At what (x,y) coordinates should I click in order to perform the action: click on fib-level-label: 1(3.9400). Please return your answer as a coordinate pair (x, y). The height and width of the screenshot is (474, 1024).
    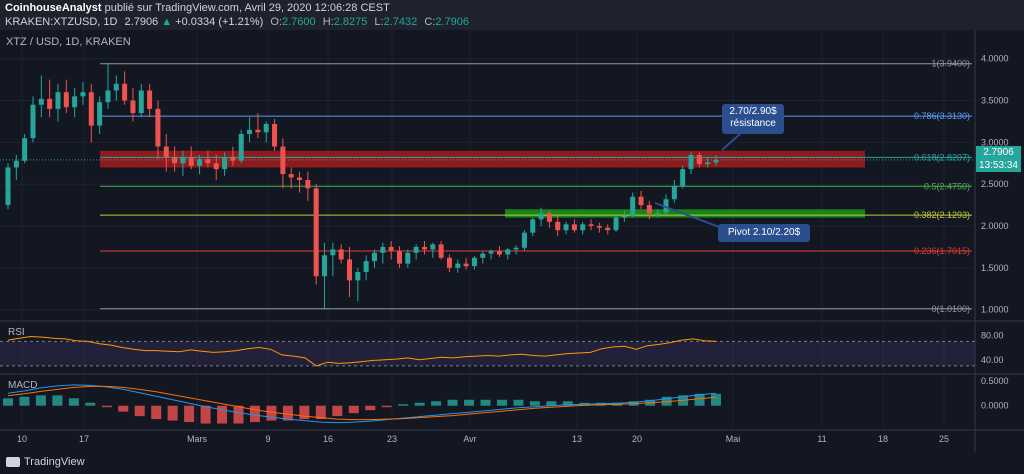
    Looking at the image, I should click on (950, 64).